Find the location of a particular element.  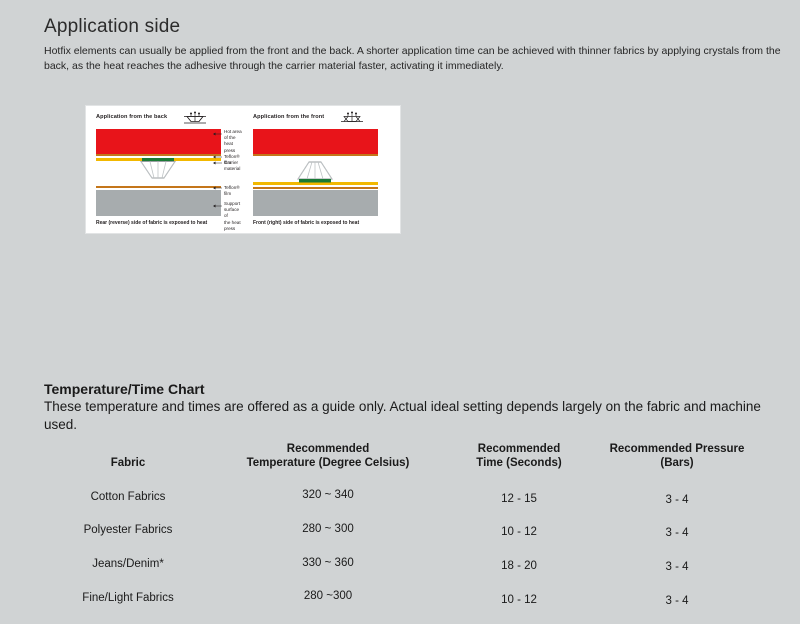

column-header-time: Recommended Time (Seconds) is located at coordinates (519, 459).